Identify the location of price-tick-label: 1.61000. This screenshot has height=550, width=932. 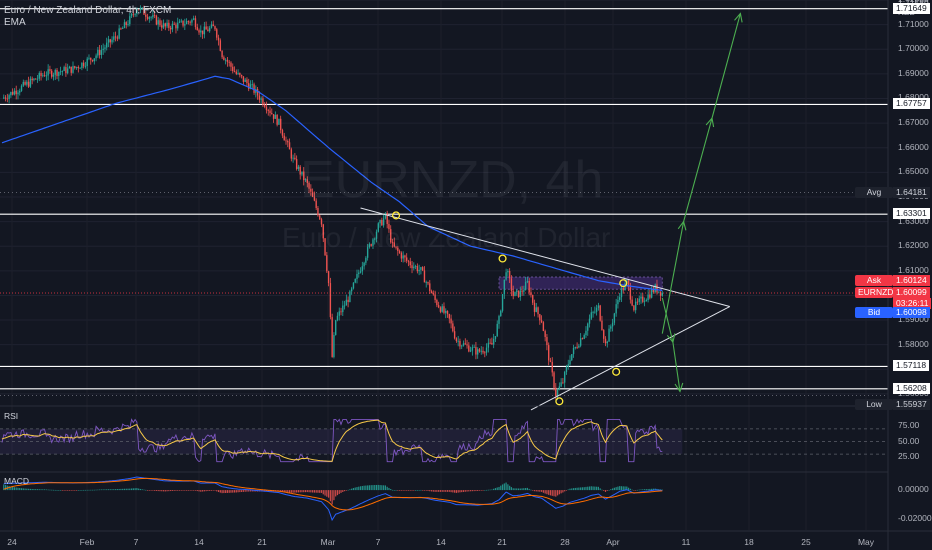
(913, 269).